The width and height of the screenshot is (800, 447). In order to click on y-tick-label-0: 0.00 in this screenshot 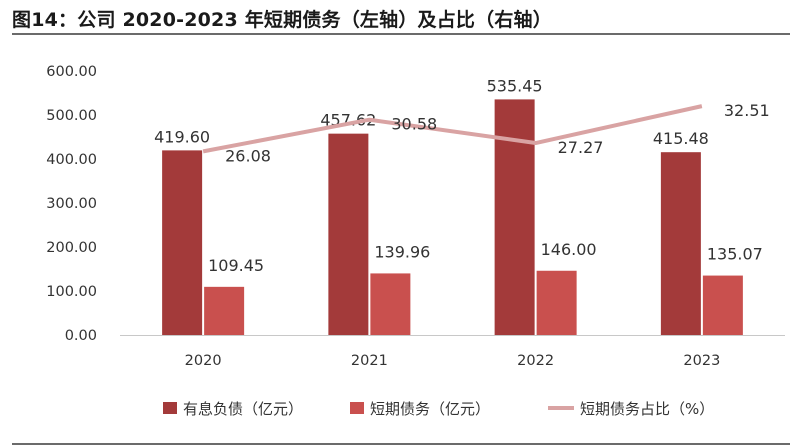, I will do `click(81, 336)`.